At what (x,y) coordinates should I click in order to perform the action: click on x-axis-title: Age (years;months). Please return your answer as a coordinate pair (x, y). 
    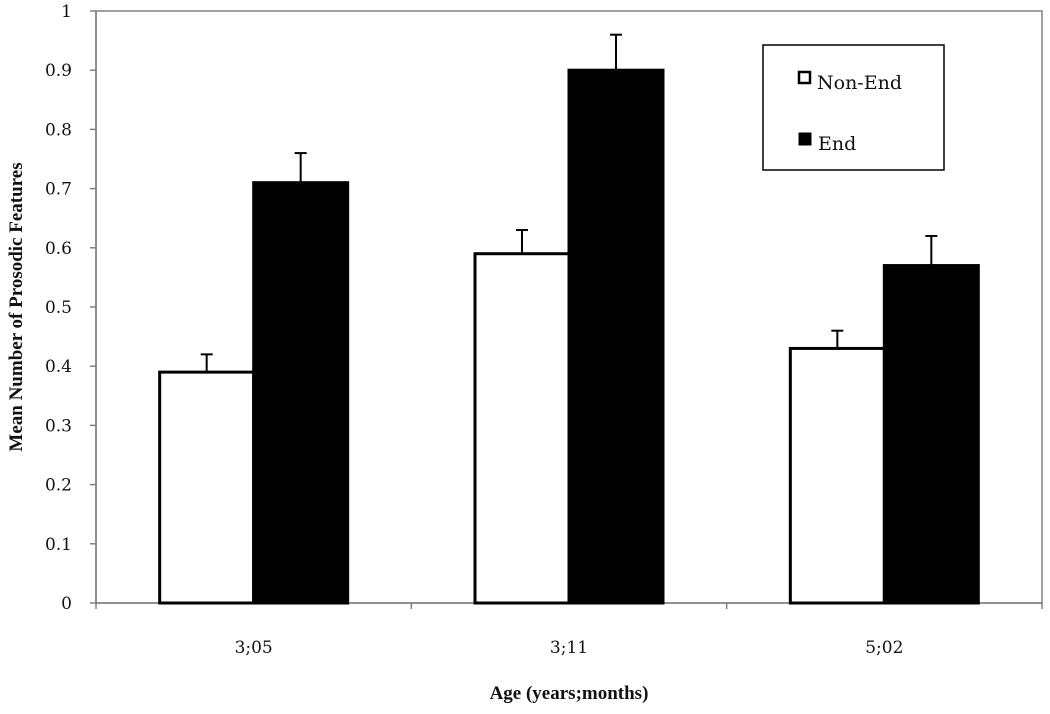
    Looking at the image, I should click on (569, 693).